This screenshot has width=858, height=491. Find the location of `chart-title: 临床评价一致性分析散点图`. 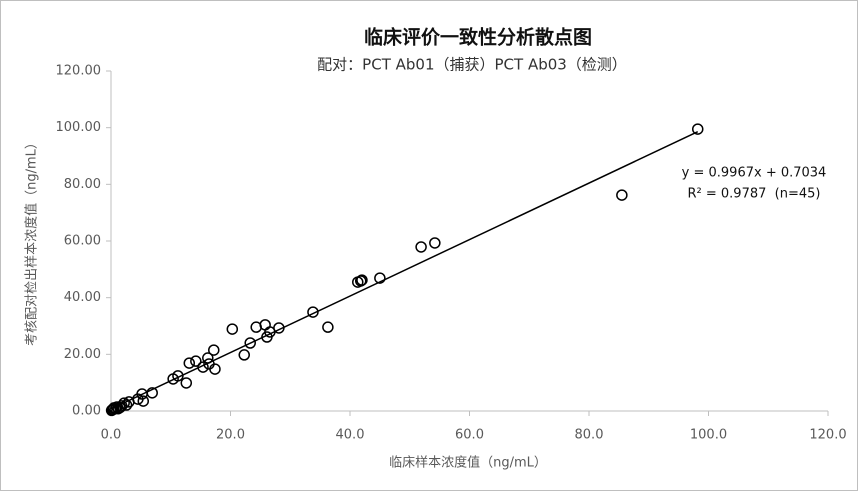

chart-title: 临床评价一致性分析散点图 is located at coordinates (478, 37).